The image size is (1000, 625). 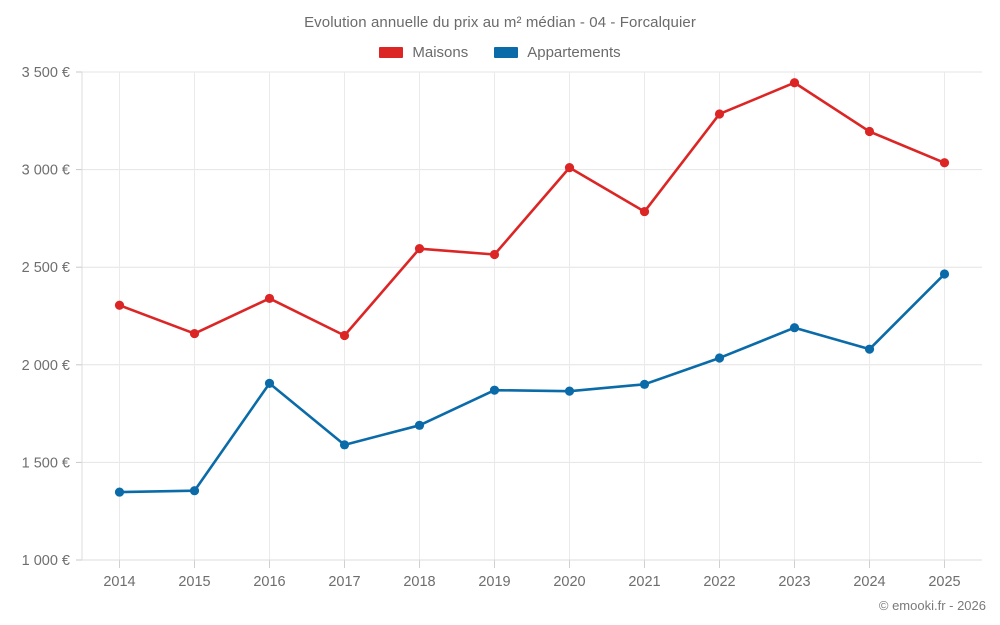 What do you see at coordinates (932, 605) in the screenshot?
I see `credit-text: © emooki.fr - 2026` at bounding box center [932, 605].